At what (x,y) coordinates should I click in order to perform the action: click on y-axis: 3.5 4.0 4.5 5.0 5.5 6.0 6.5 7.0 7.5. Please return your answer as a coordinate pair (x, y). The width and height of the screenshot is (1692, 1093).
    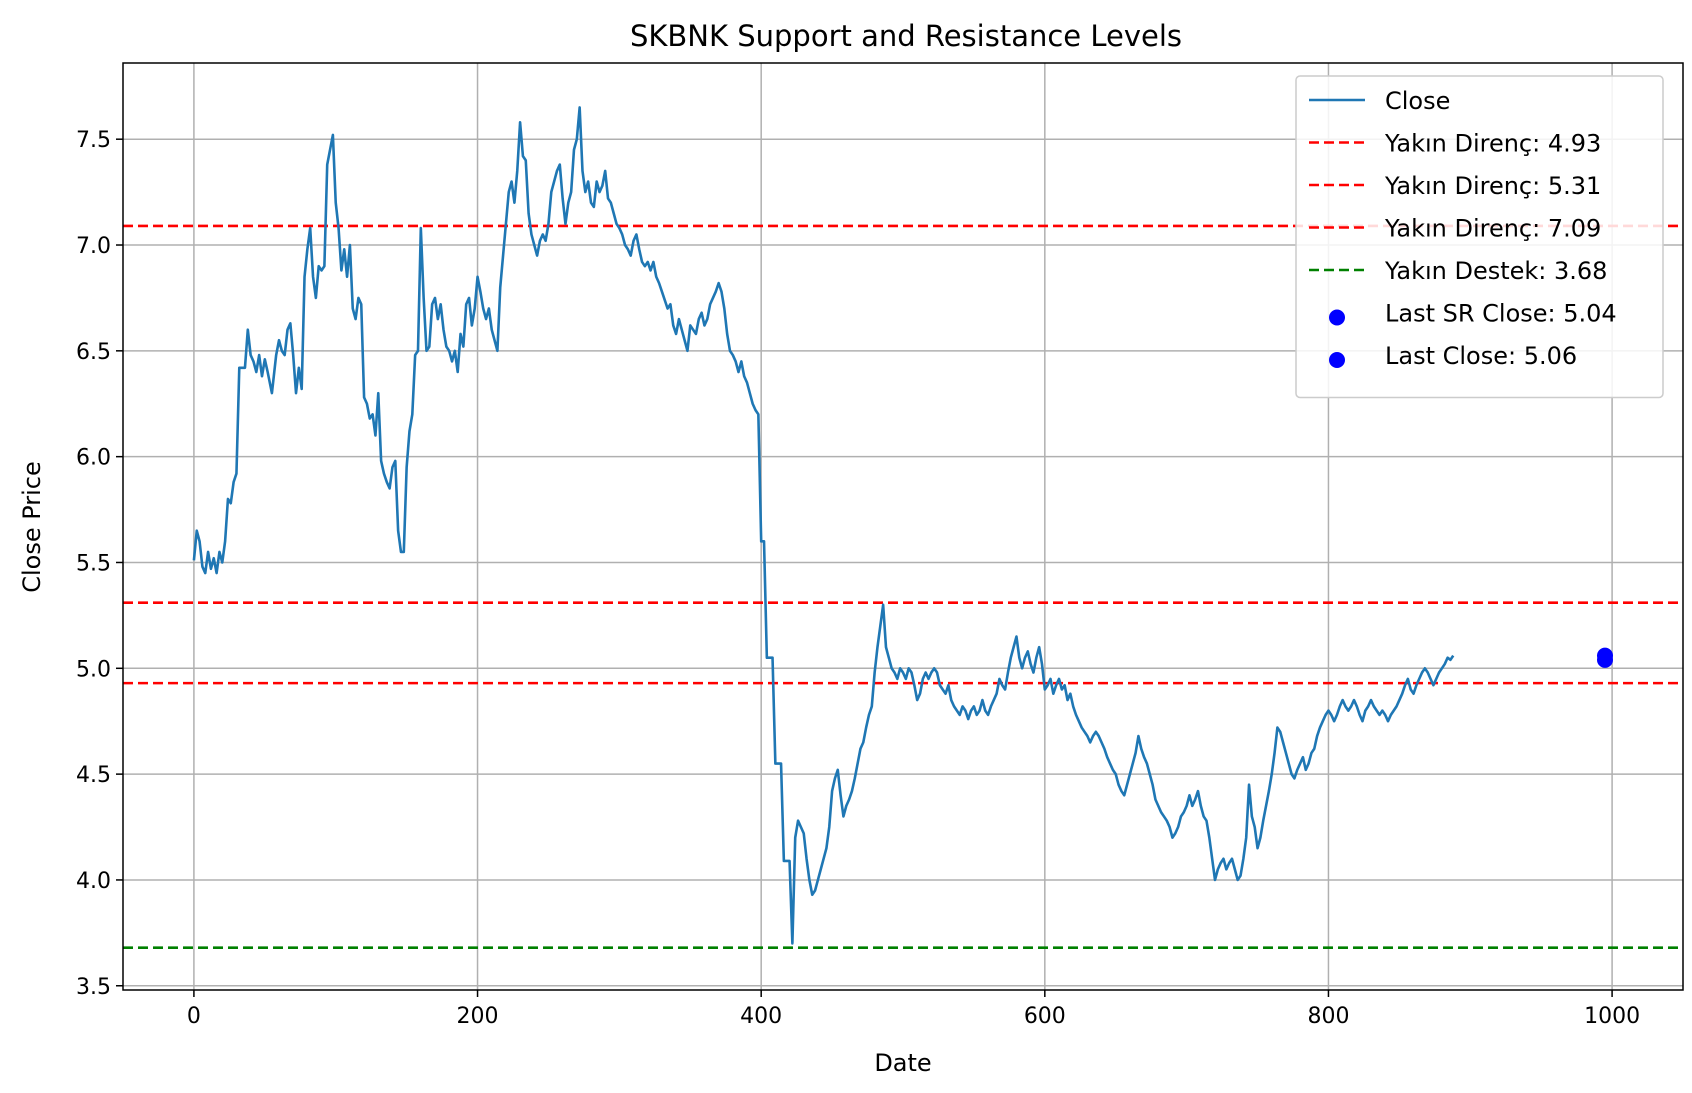
    Looking at the image, I should click on (99, 564).